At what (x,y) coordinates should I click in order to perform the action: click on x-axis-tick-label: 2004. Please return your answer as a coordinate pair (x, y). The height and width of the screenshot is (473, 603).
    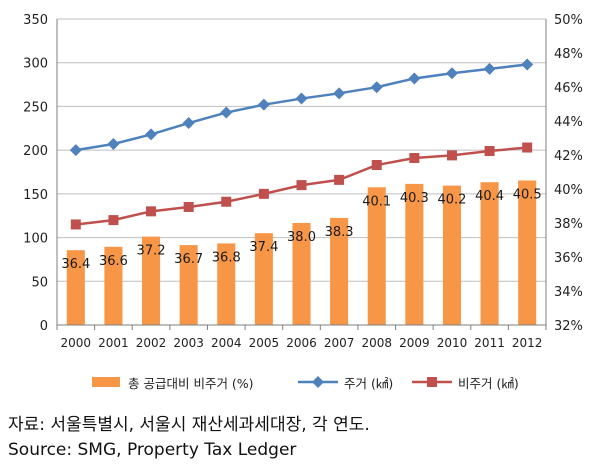
    Looking at the image, I should click on (226, 343).